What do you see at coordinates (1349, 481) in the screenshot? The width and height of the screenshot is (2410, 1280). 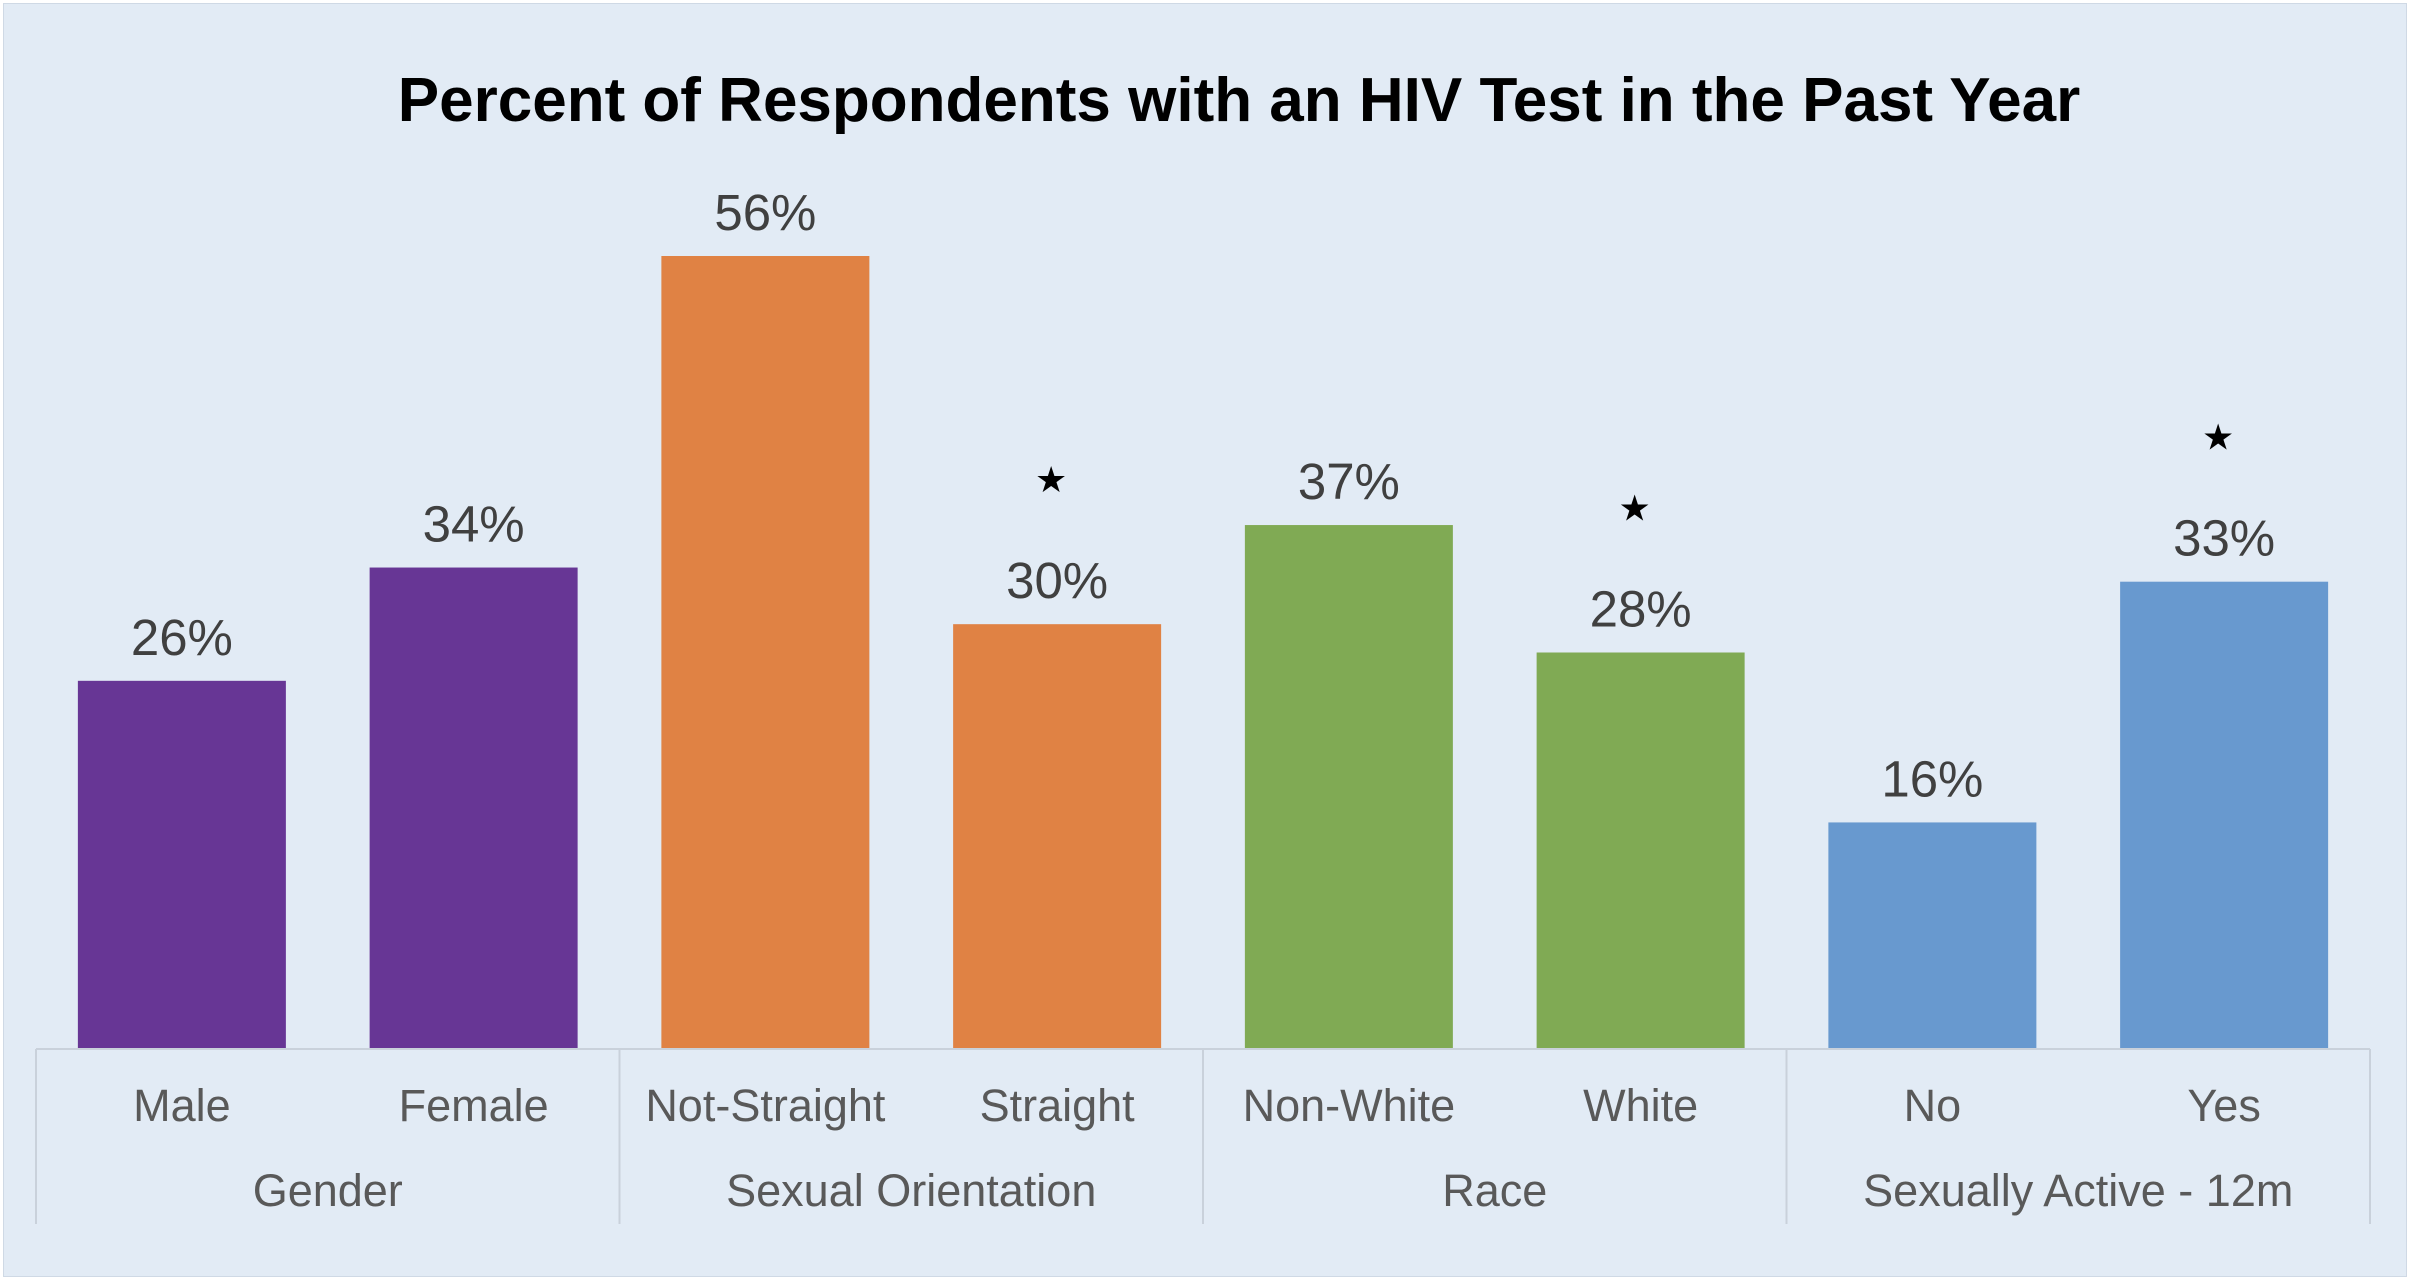 I see `data-label-non-white: 37%` at bounding box center [1349, 481].